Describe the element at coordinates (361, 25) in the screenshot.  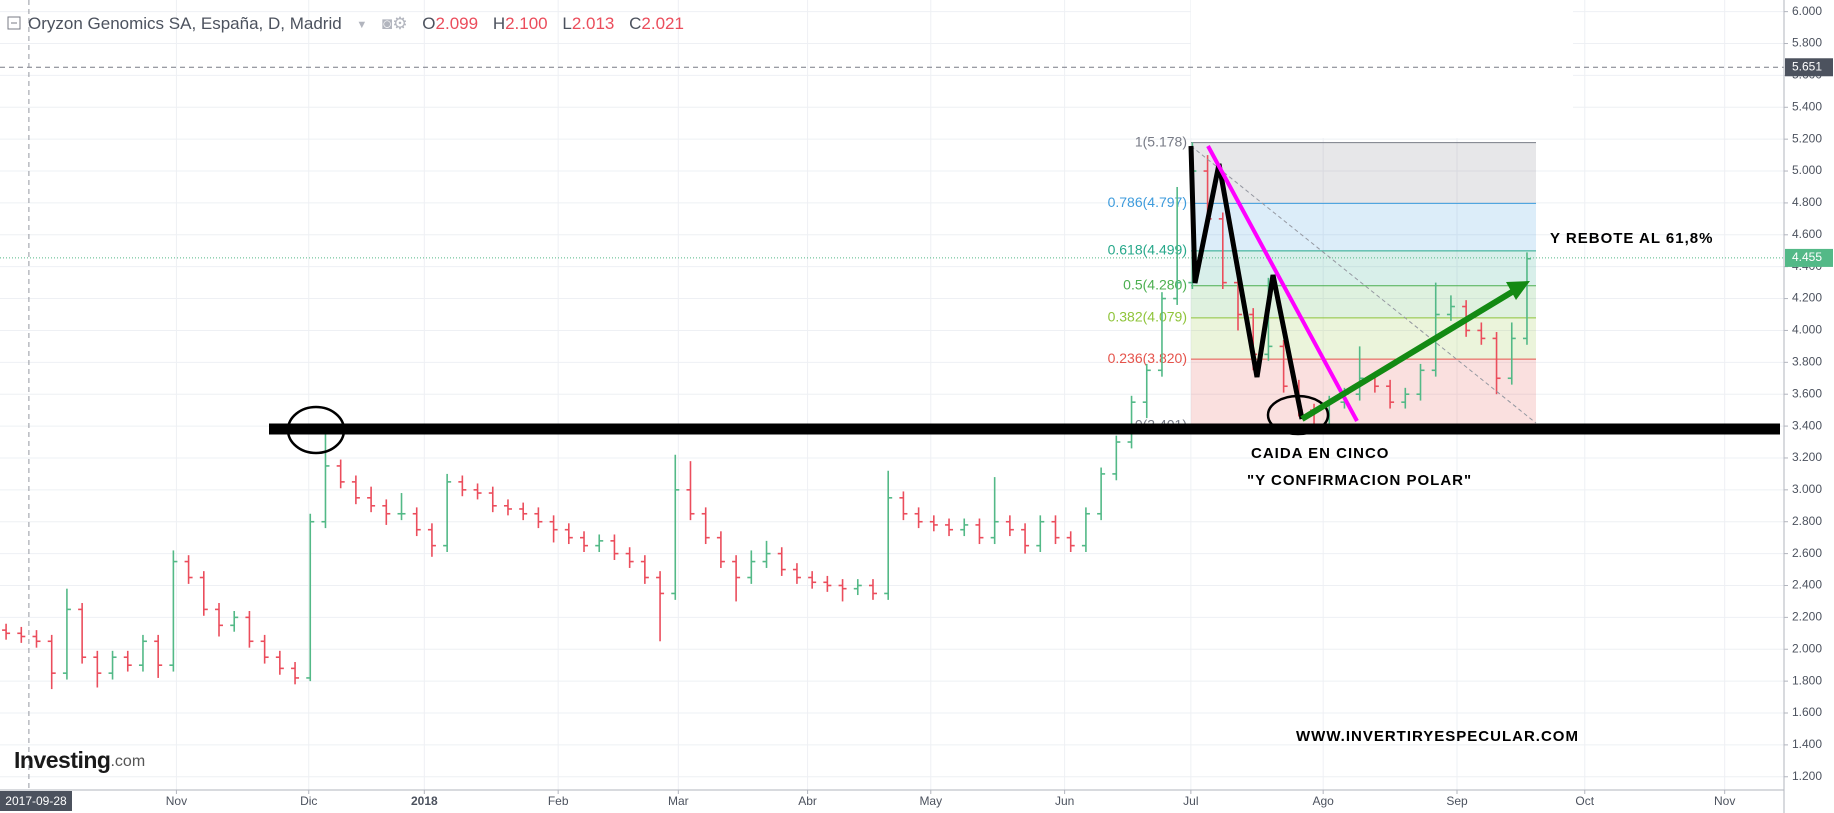
I see `dropdown-arrow: ▼` at that location.